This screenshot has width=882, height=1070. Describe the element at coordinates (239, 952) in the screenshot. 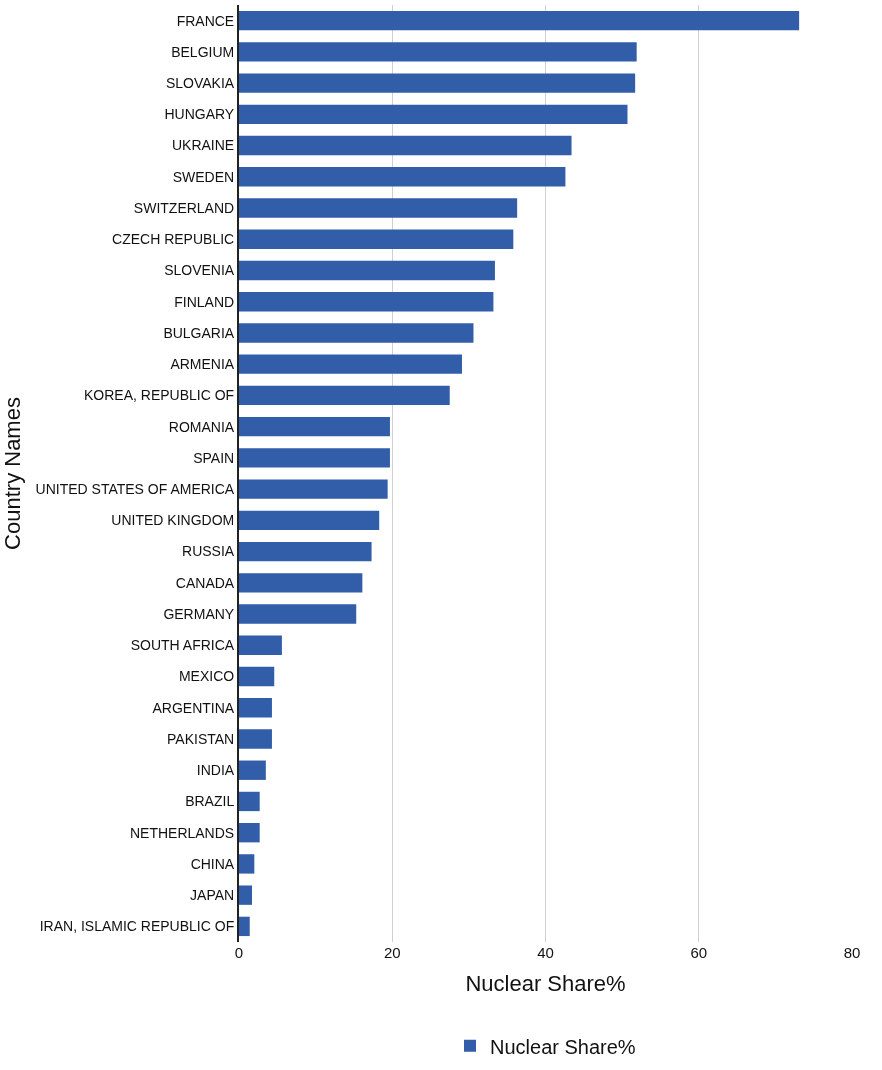

I see `x-tick-label: 0` at that location.